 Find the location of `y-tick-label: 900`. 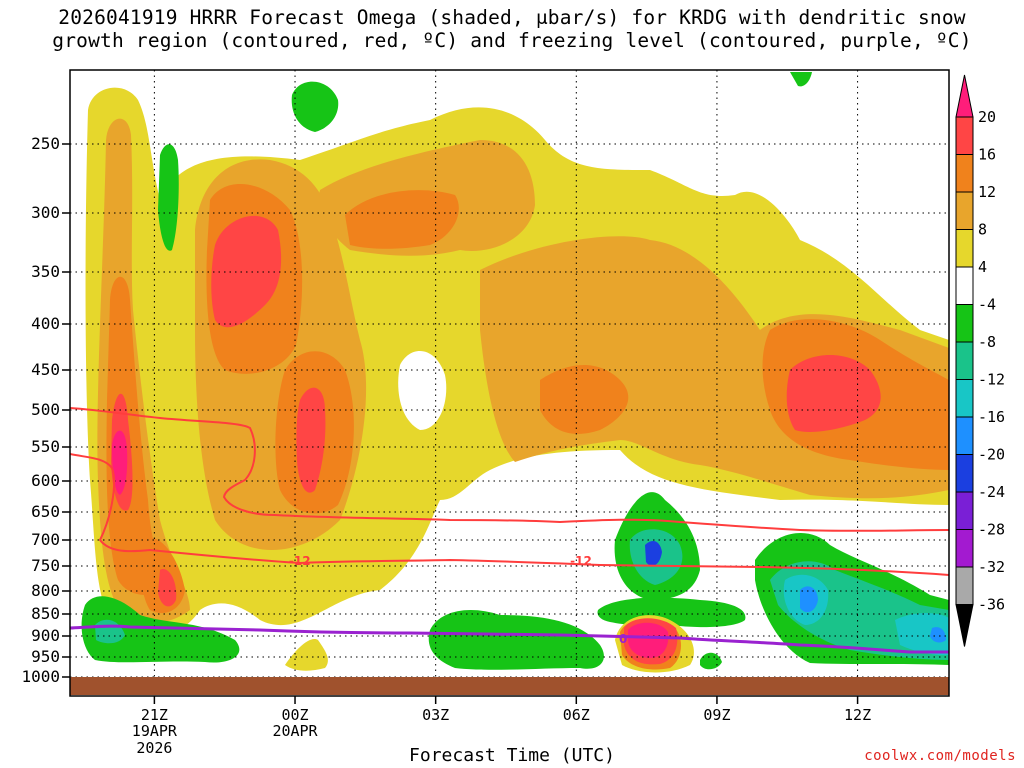

y-tick-label: 900 is located at coordinates (45, 635).